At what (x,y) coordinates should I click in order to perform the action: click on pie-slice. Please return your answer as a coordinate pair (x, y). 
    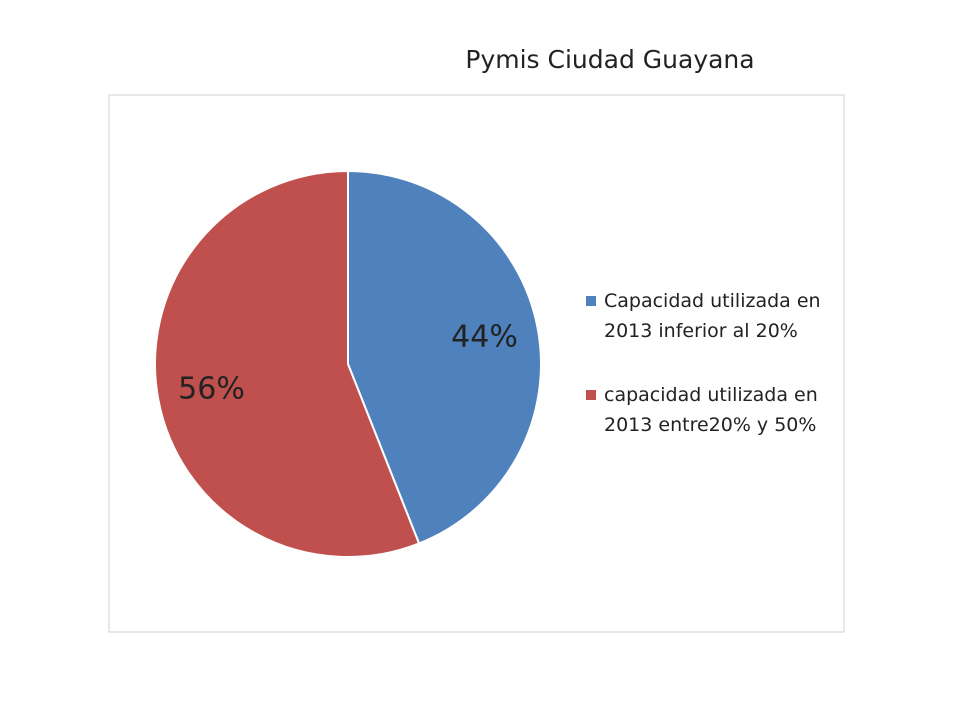
    Looking at the image, I should click on (444, 357).